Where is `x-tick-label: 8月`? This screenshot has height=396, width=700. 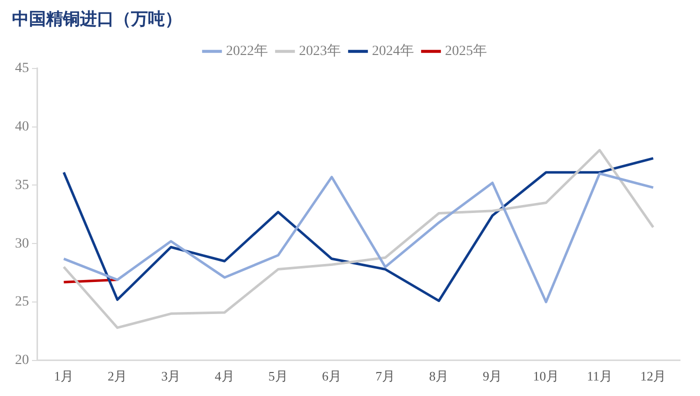
x-tick-label: 8月 is located at coordinates (439, 376).